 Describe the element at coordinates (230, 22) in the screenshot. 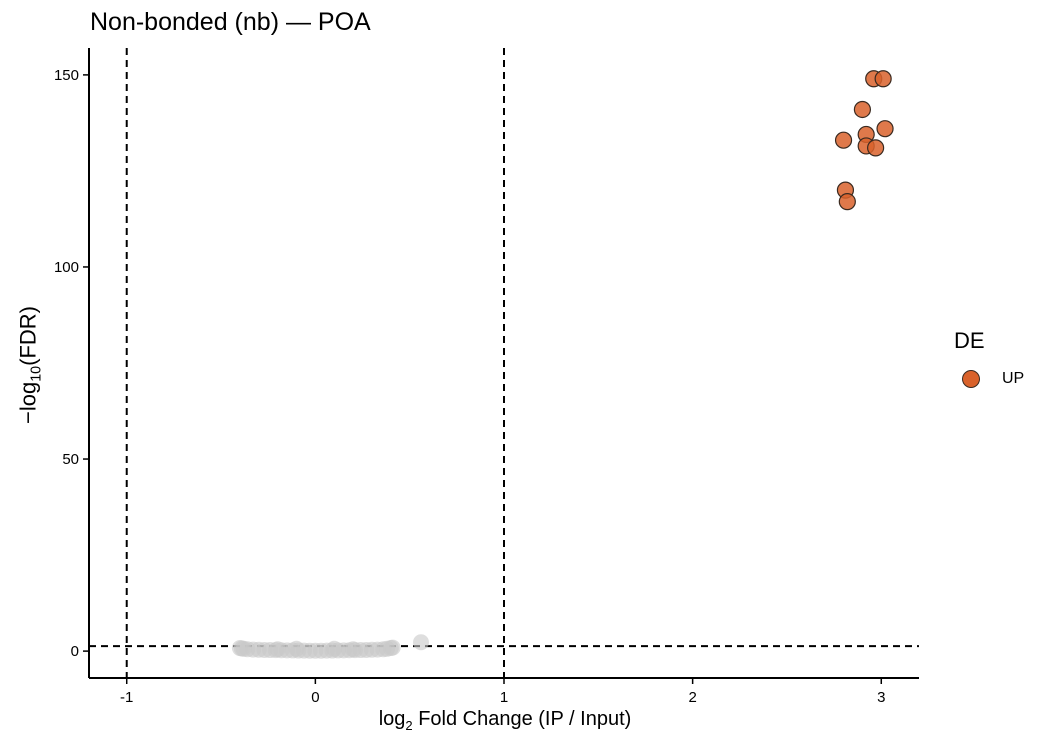

I see `chart-title: Non-bonded (nb) — POA` at that location.